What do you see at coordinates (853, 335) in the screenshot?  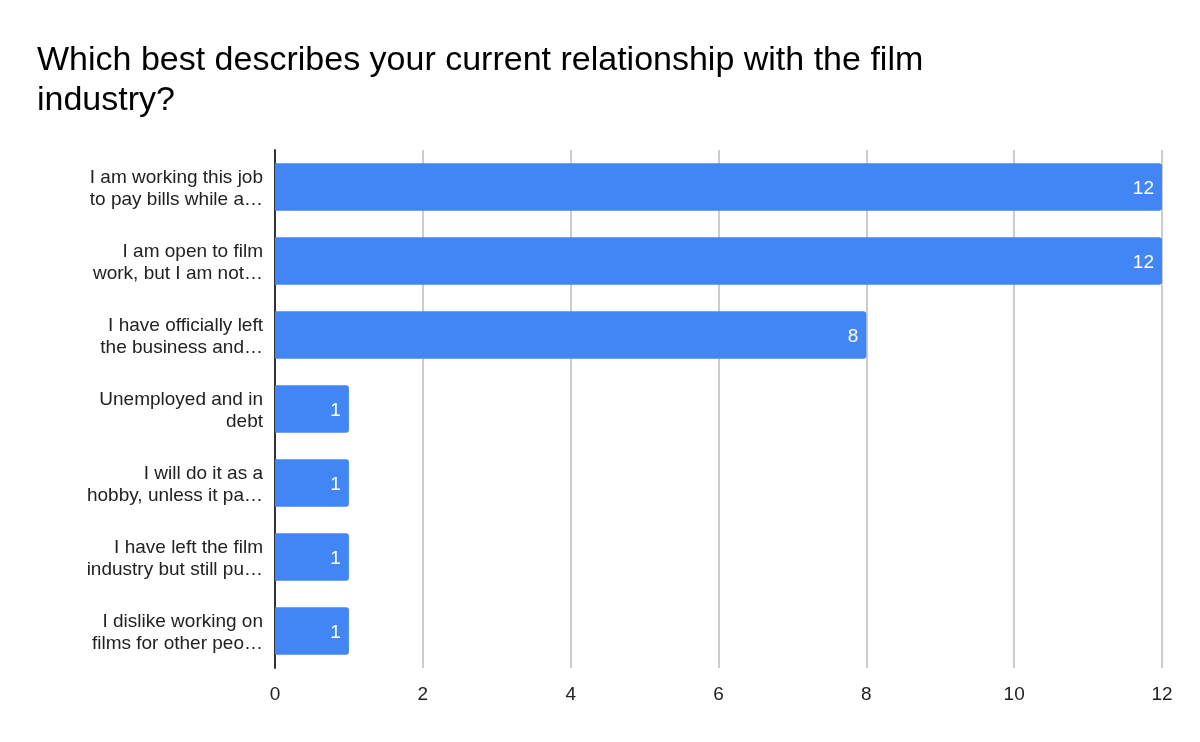 I see `data-label: 8` at bounding box center [853, 335].